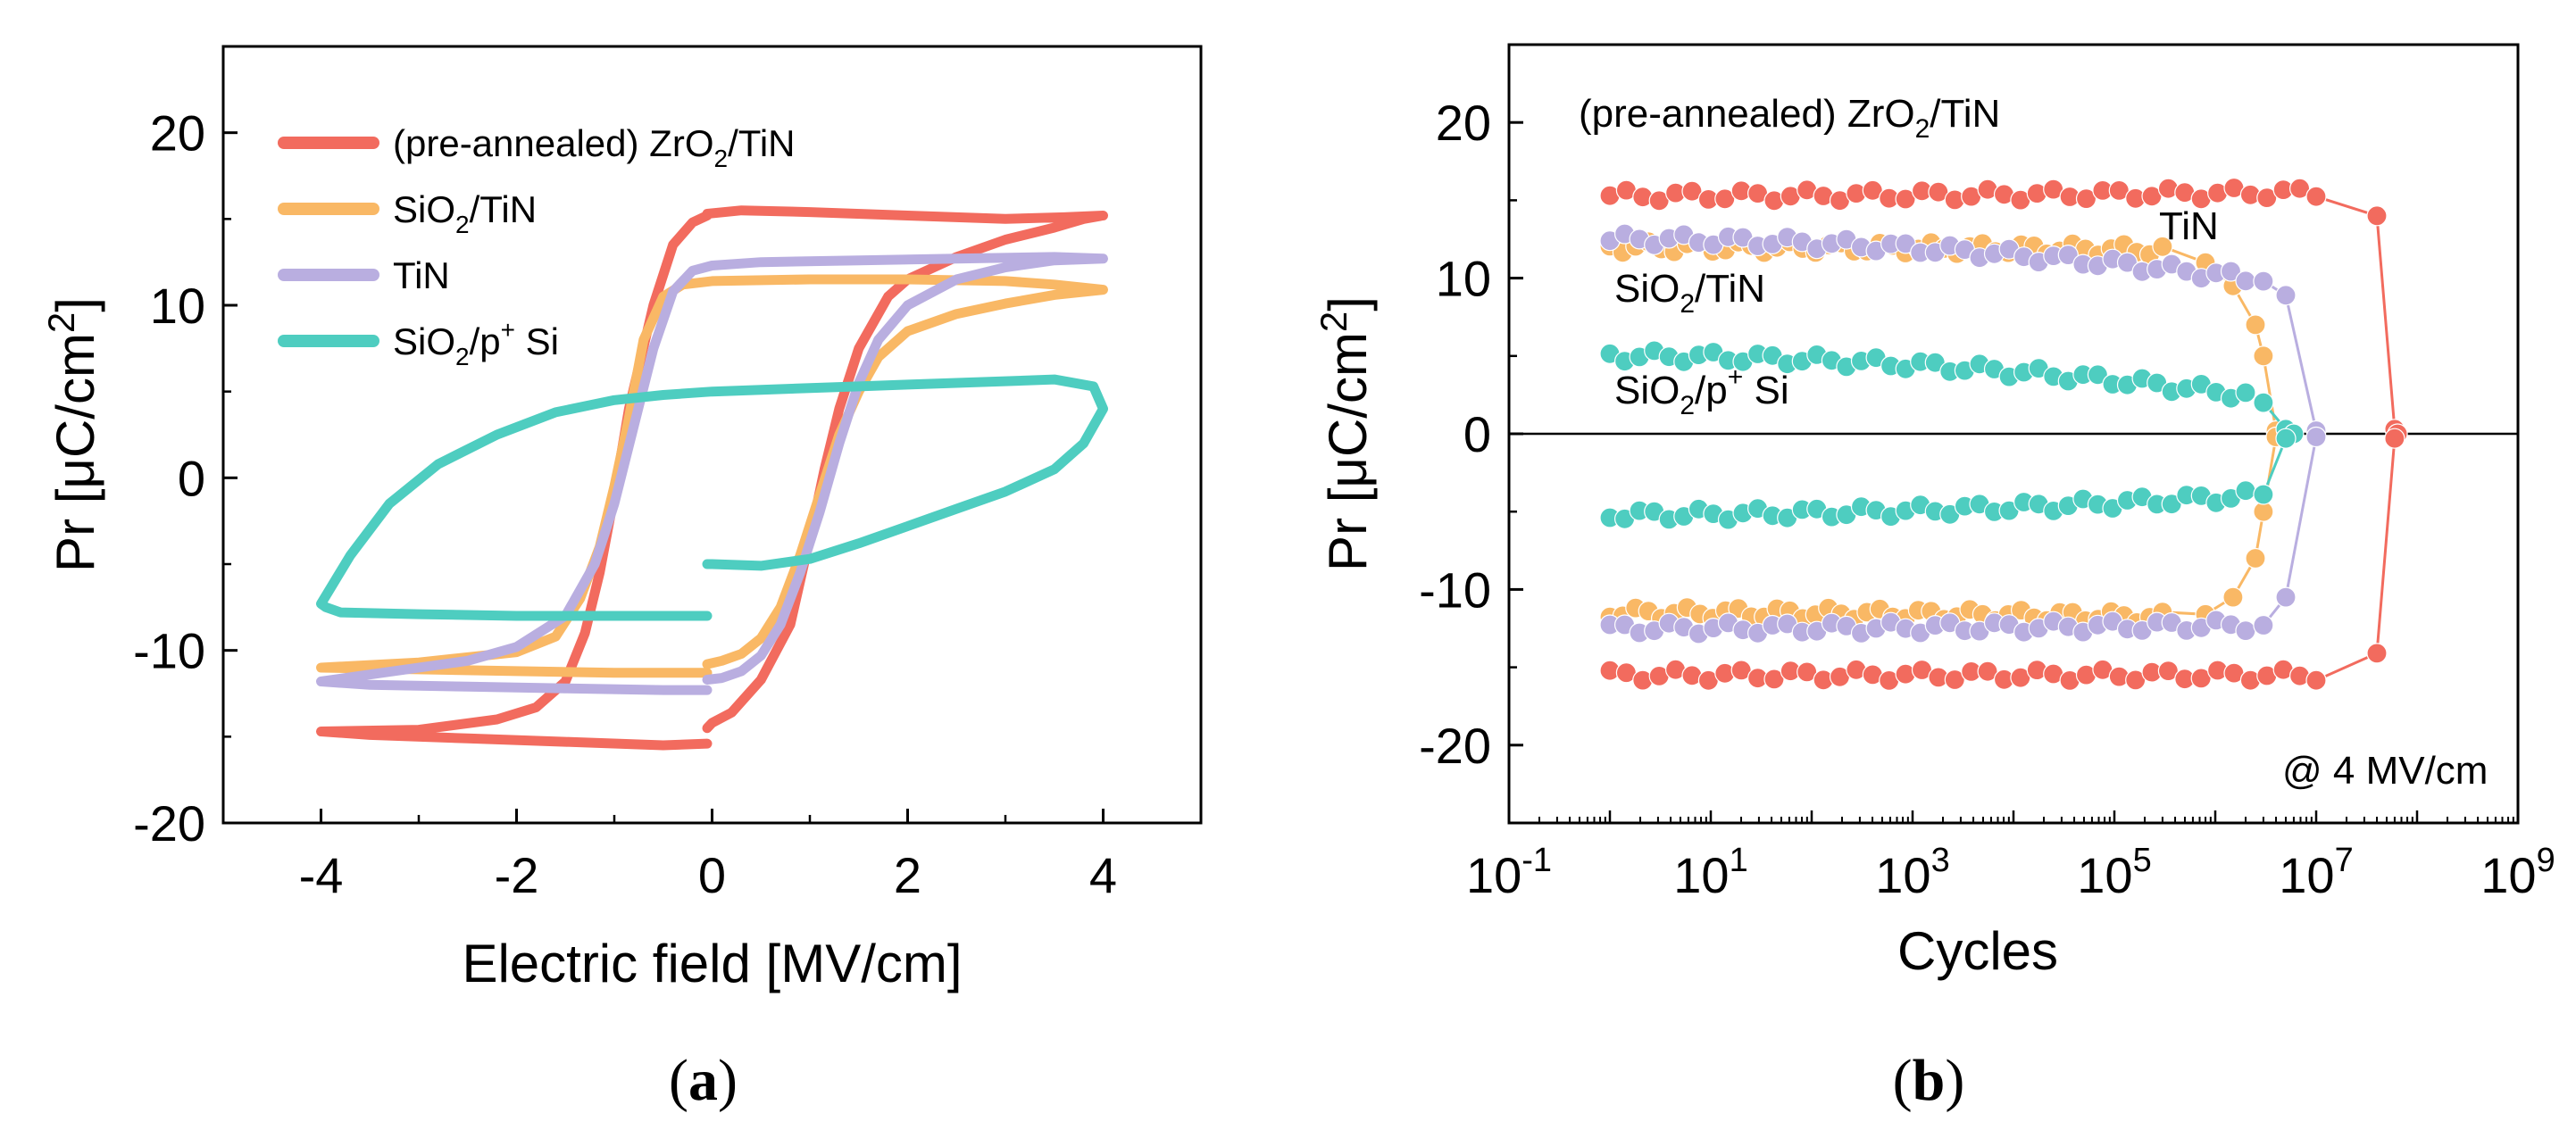  What do you see at coordinates (1977, 951) in the screenshot?
I see `panel-b-x-axis-label: Cycles` at bounding box center [1977, 951].